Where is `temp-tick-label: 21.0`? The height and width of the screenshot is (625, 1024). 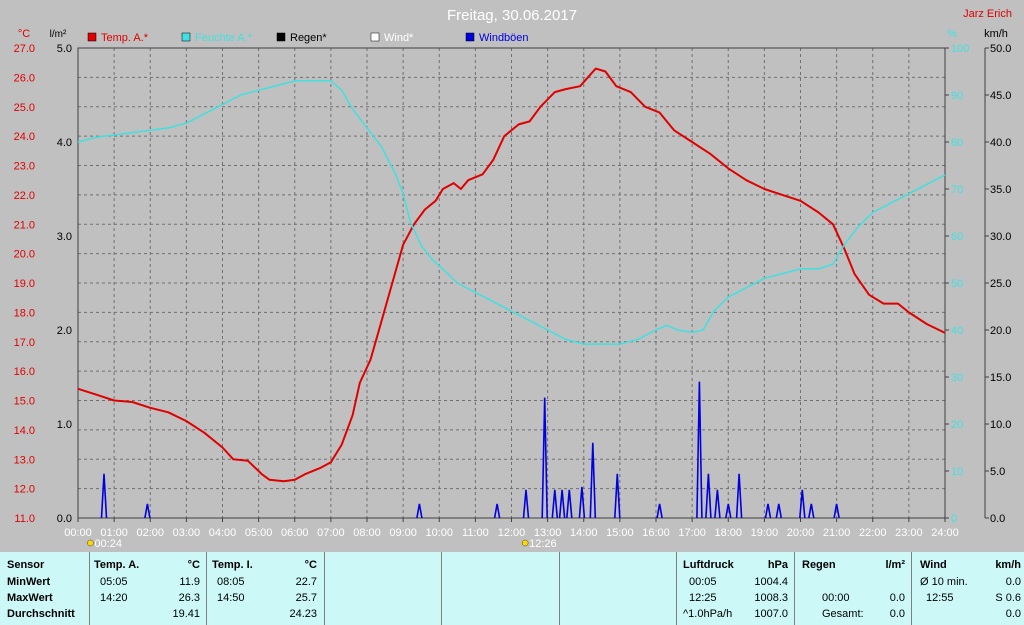
temp-tick-label: 21.0 is located at coordinates (24, 225).